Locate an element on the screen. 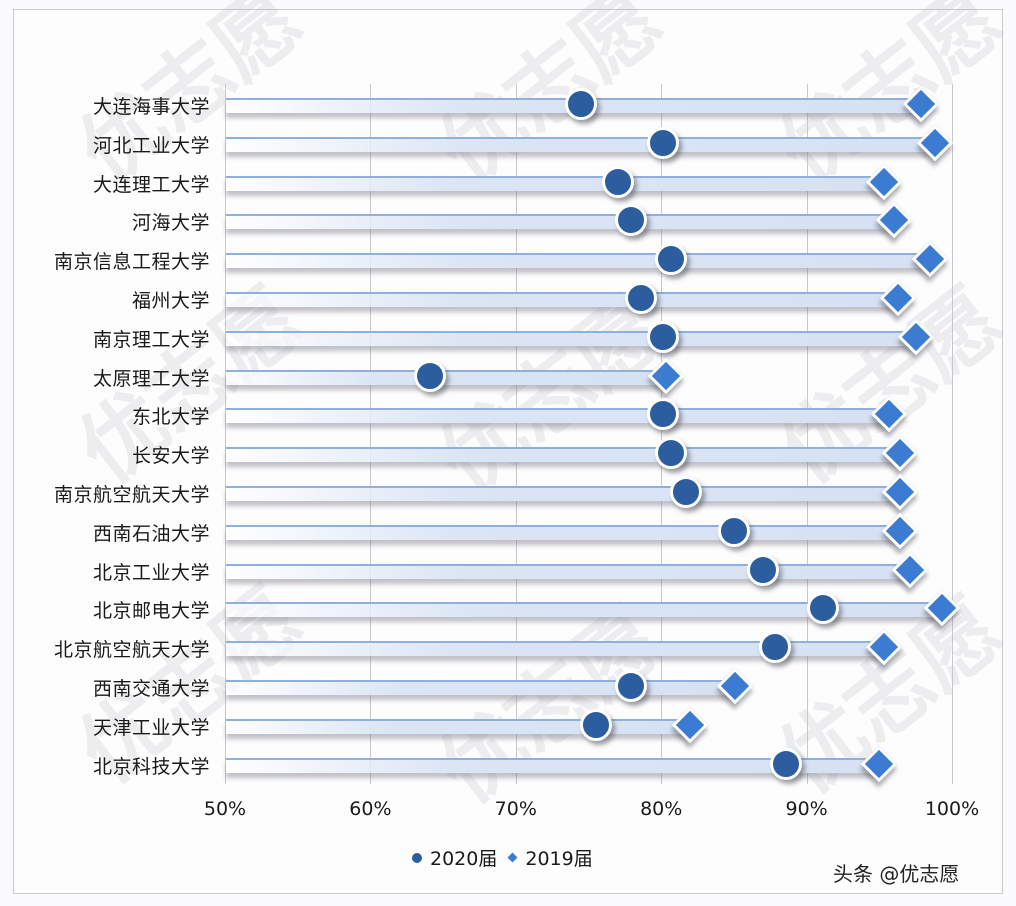 This screenshot has height=906, width=1016. category-label: 西南交通大学 is located at coordinates (151, 689).